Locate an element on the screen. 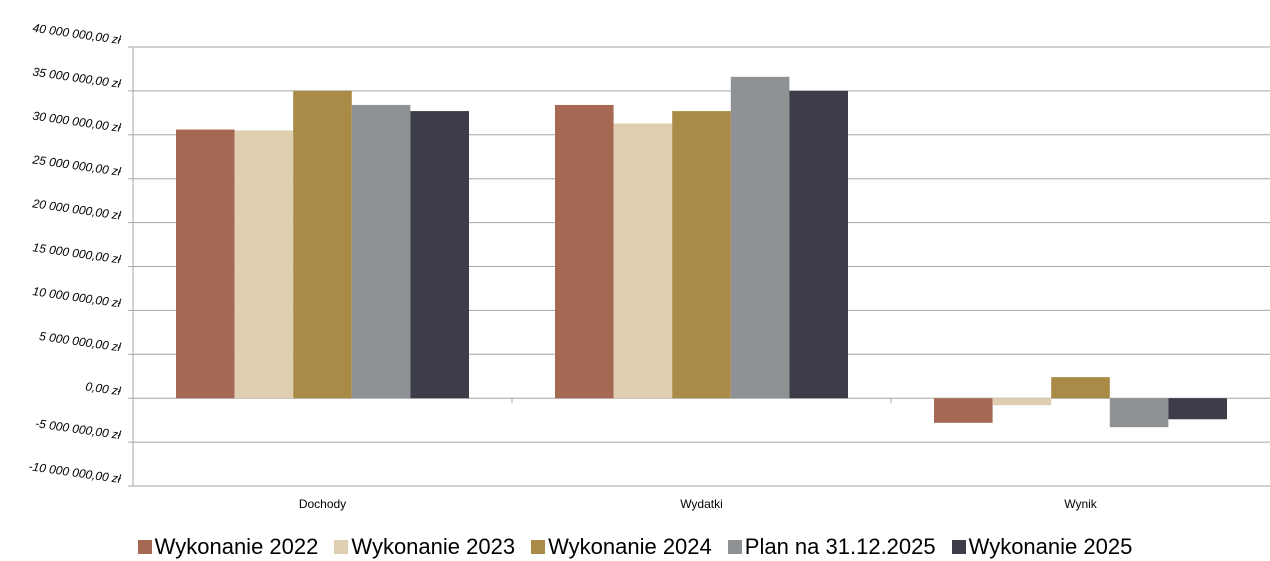  y-tick-label: 0,00 zł is located at coordinates (103, 388).